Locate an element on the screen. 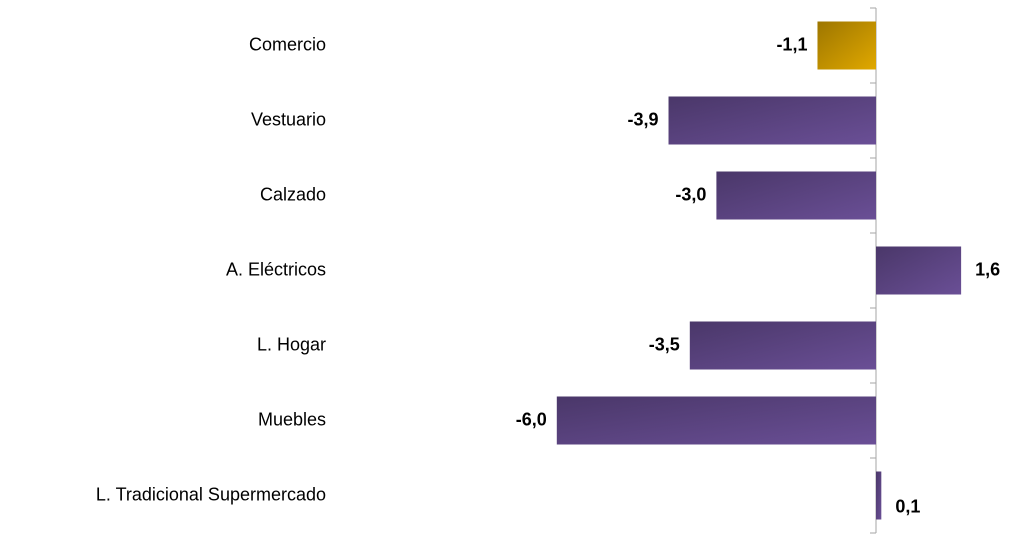 The width and height of the screenshot is (1009, 534). category-label: A. Eléctricos is located at coordinates (276, 269).